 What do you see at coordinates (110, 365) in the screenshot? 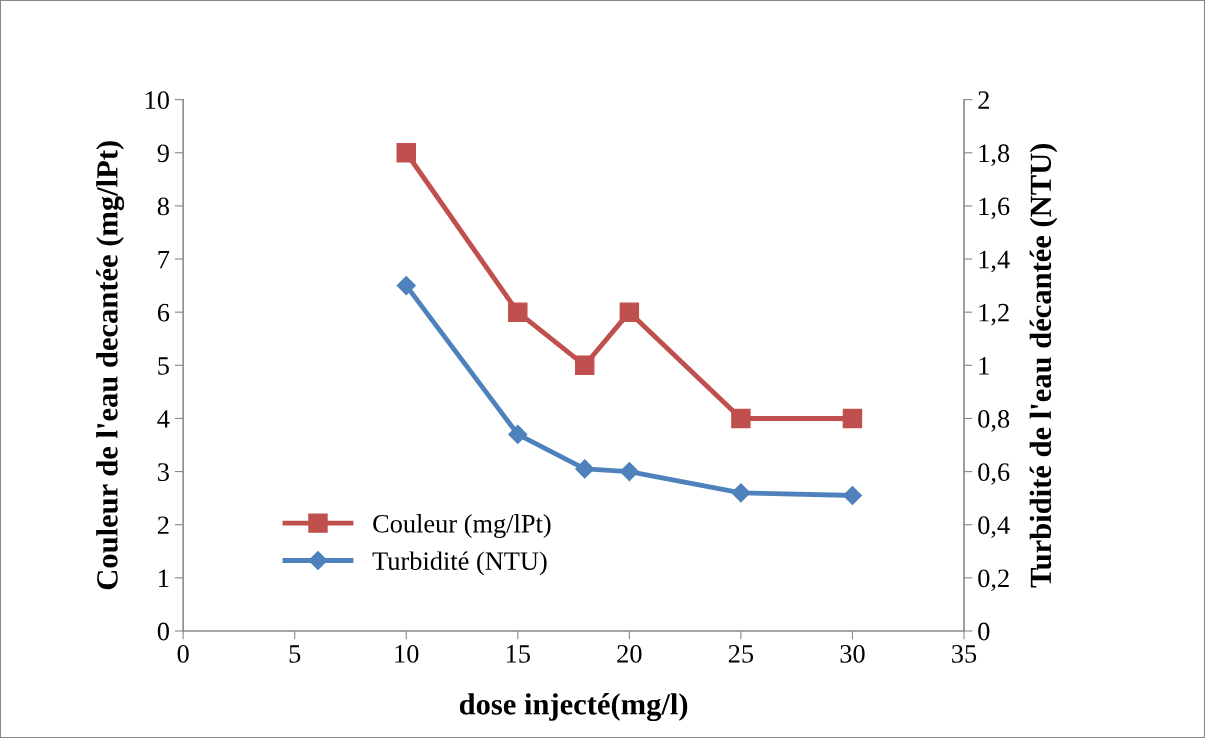
I see `y-axis-title: Couleur de l'eau decantée (mg/lPt)` at bounding box center [110, 365].